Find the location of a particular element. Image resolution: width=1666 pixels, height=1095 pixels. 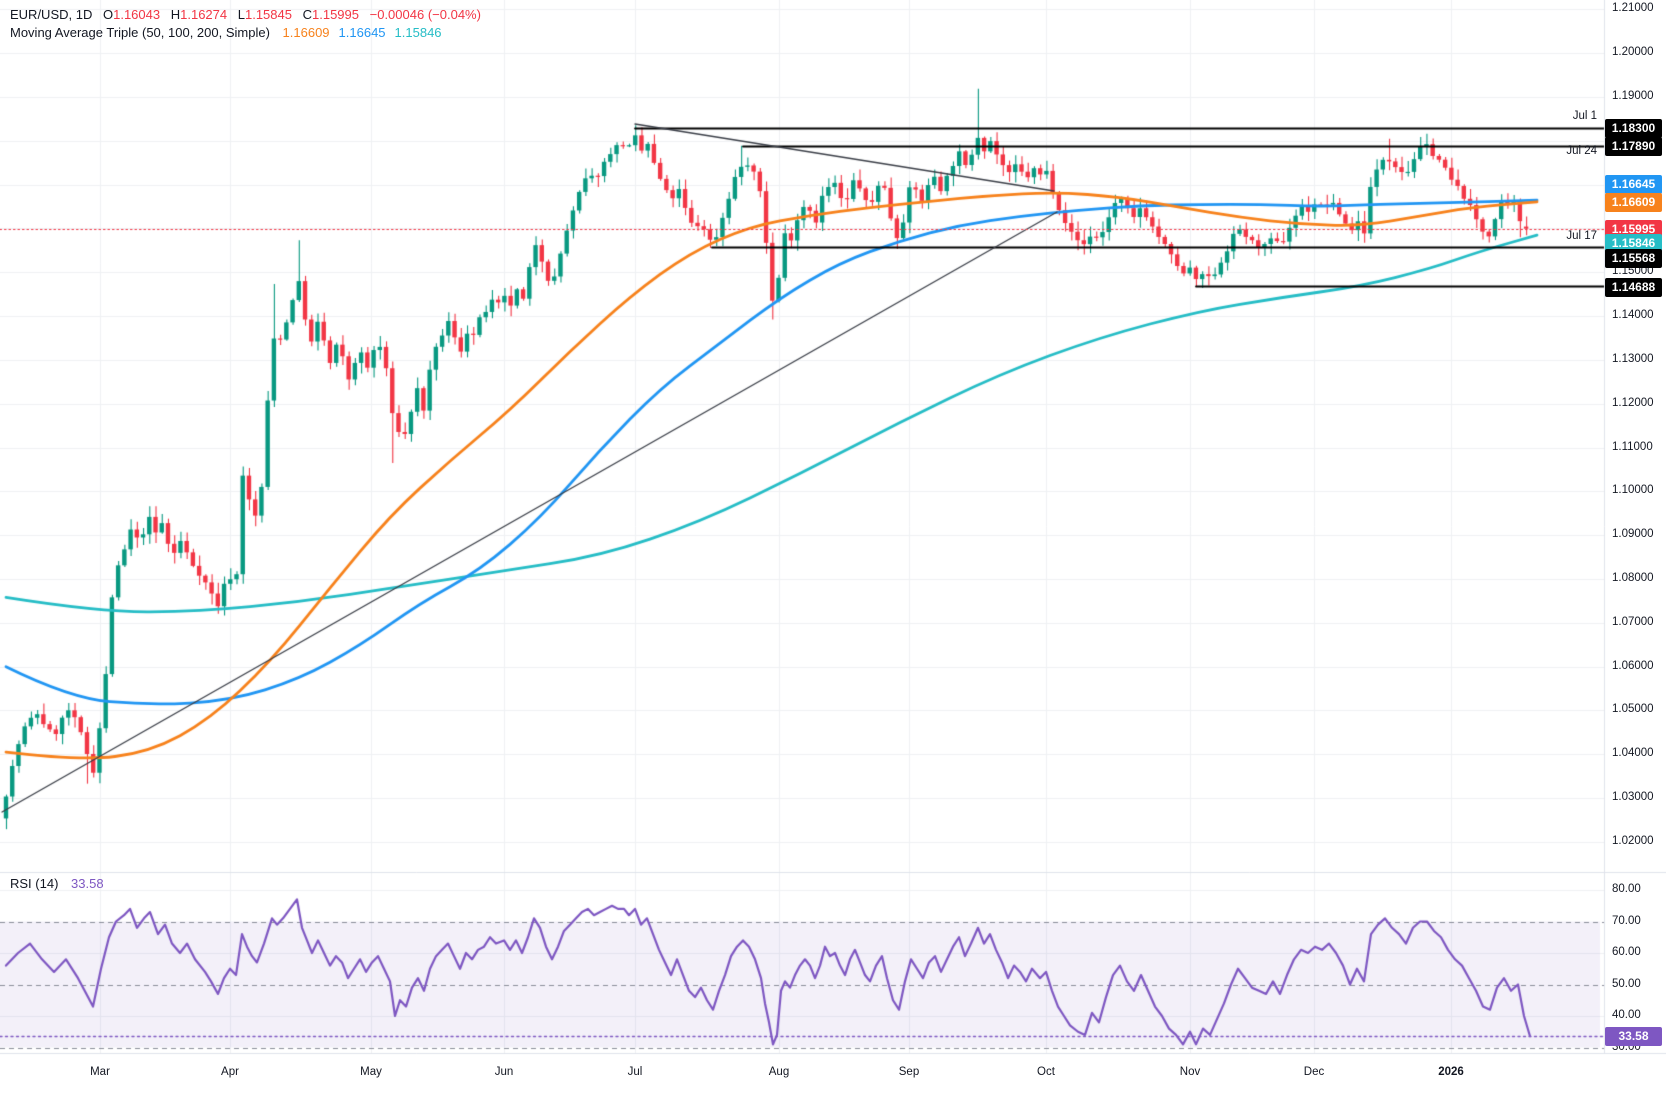

price-tick-label: 1.12000 is located at coordinates (1633, 402).